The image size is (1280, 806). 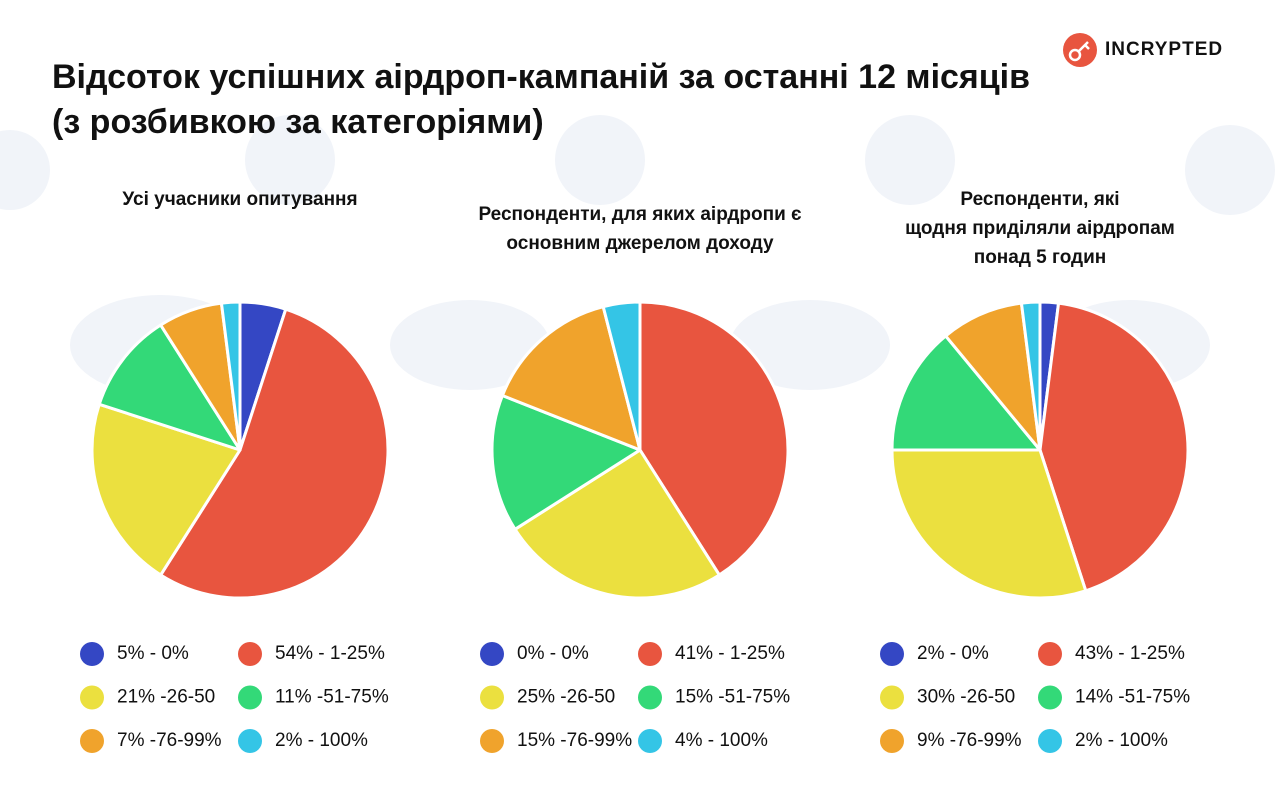 I want to click on legend-label: 4% - 100%, so click(x=721, y=740).